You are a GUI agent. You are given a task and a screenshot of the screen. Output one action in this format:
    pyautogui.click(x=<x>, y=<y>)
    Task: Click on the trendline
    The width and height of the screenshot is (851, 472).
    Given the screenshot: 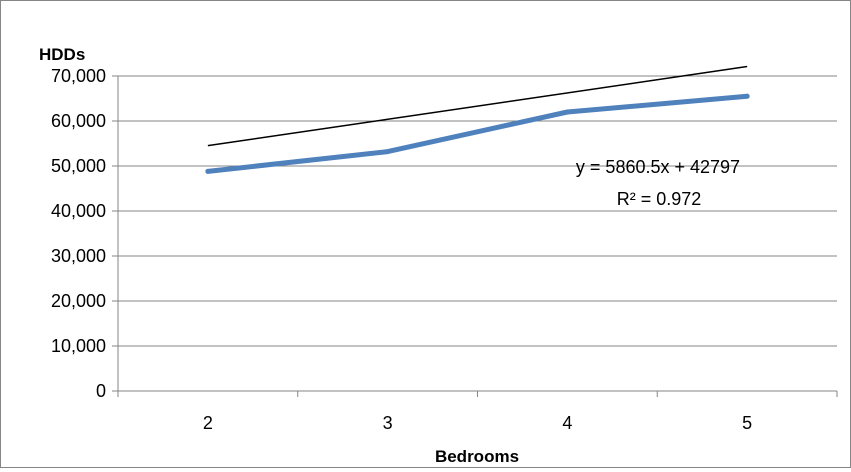 What is the action you would take?
    pyautogui.click(x=477, y=106)
    